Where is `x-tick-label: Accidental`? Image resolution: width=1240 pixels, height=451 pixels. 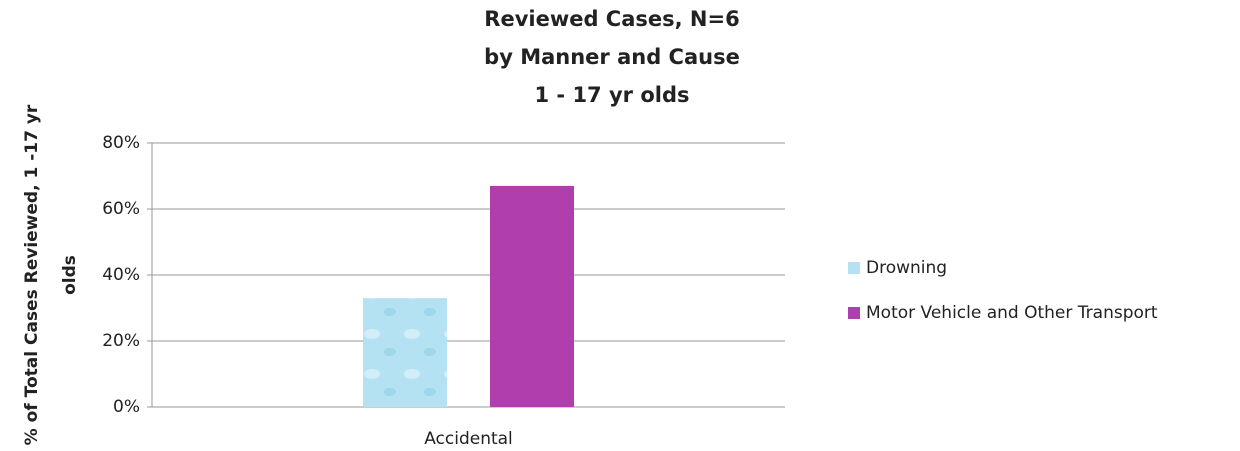 x-tick-label: Accidental is located at coordinates (468, 439).